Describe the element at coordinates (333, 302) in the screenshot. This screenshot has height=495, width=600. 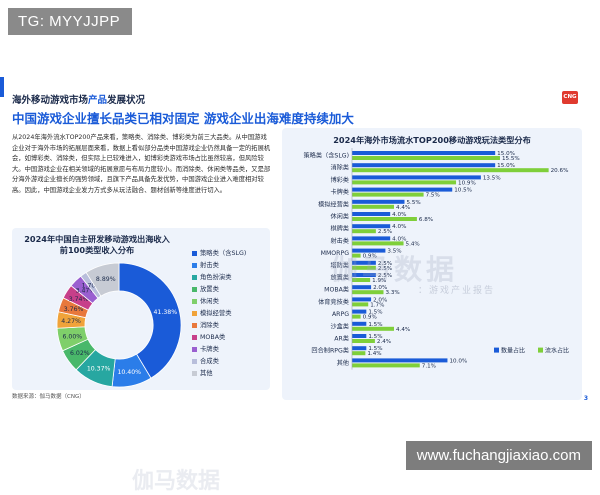
I see `bar-category-label: 体育竞技类` at that location.